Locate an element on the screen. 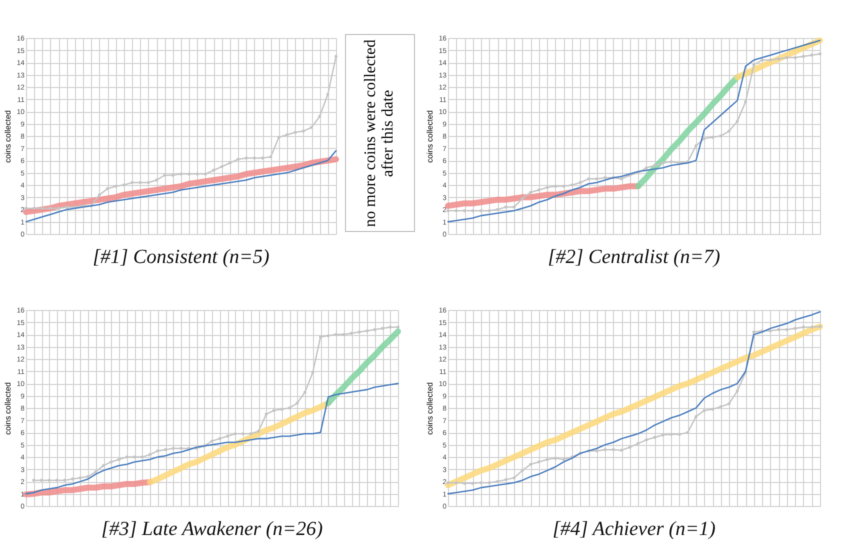  text: [#2] Centralist (n=7) is located at coordinates (634, 257).